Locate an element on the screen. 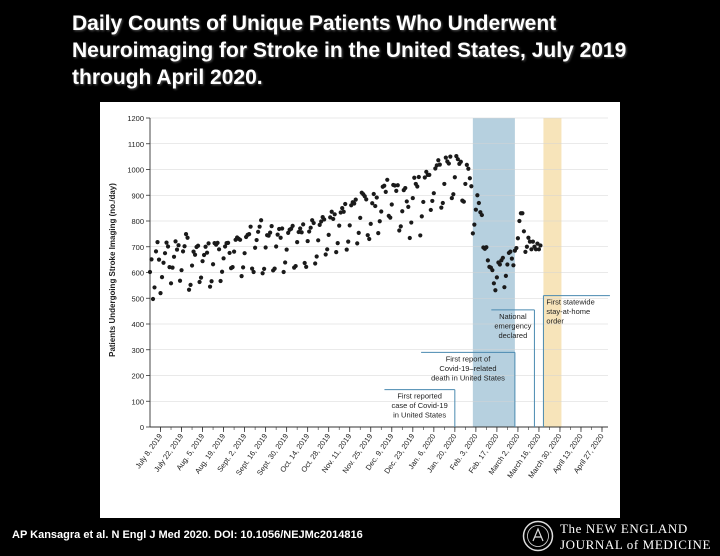 The height and width of the screenshot is (556, 720). annotation-text: First reported is located at coordinates (419, 396).